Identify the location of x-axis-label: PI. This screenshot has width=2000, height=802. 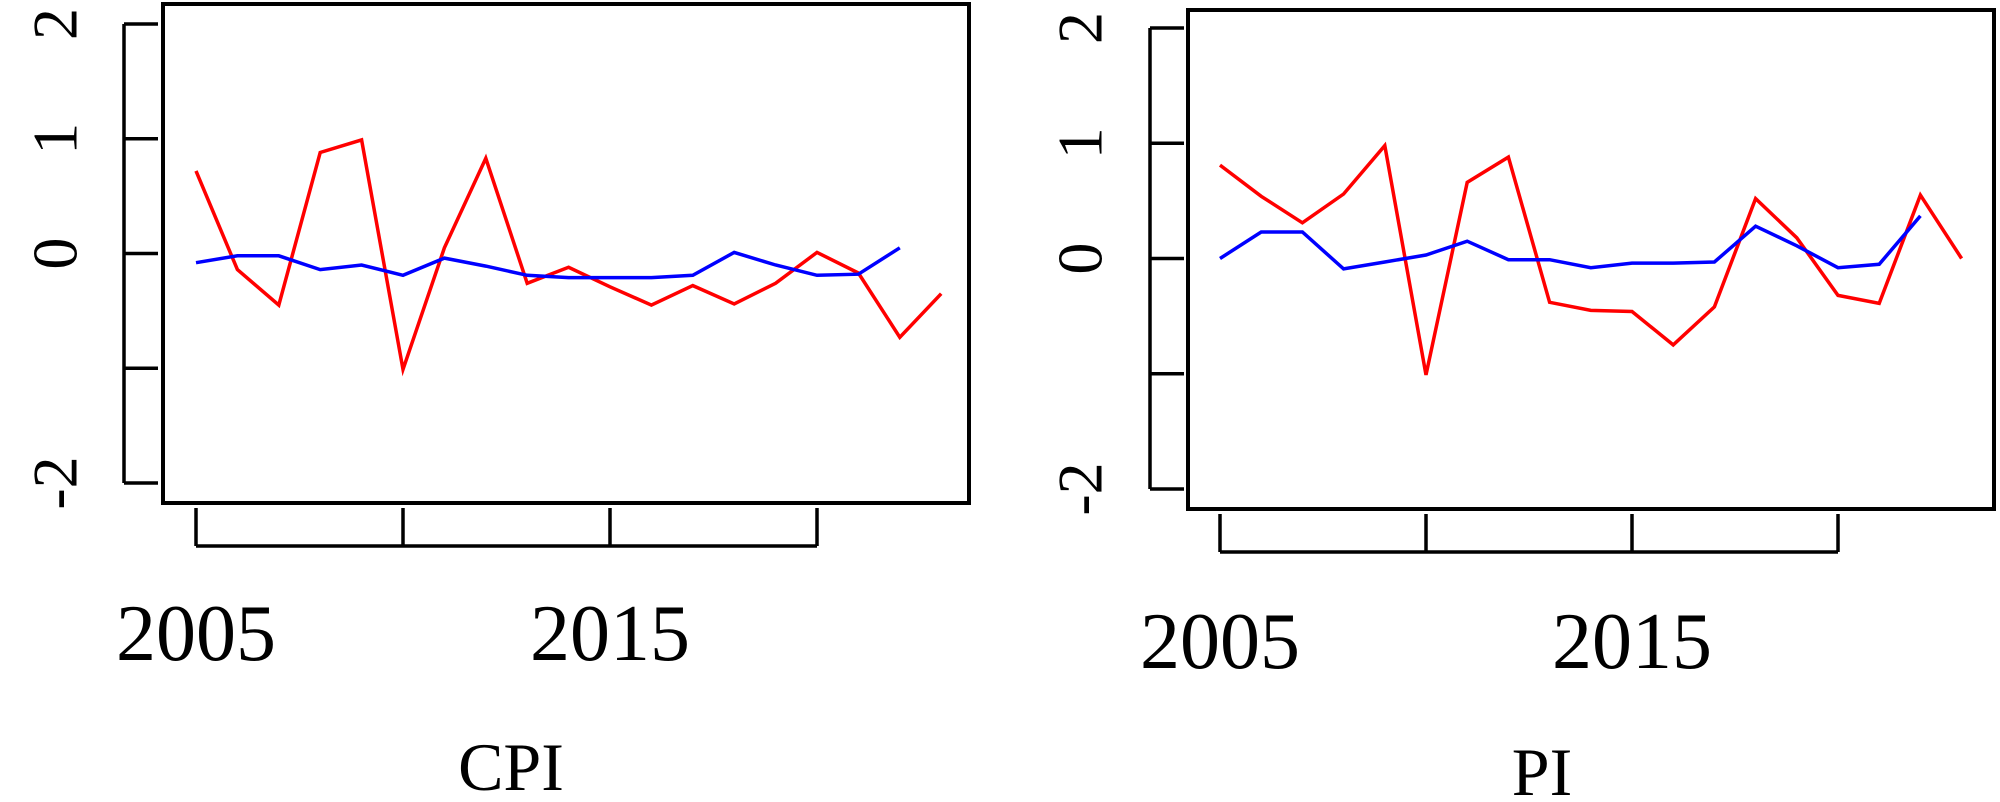
(1542, 768).